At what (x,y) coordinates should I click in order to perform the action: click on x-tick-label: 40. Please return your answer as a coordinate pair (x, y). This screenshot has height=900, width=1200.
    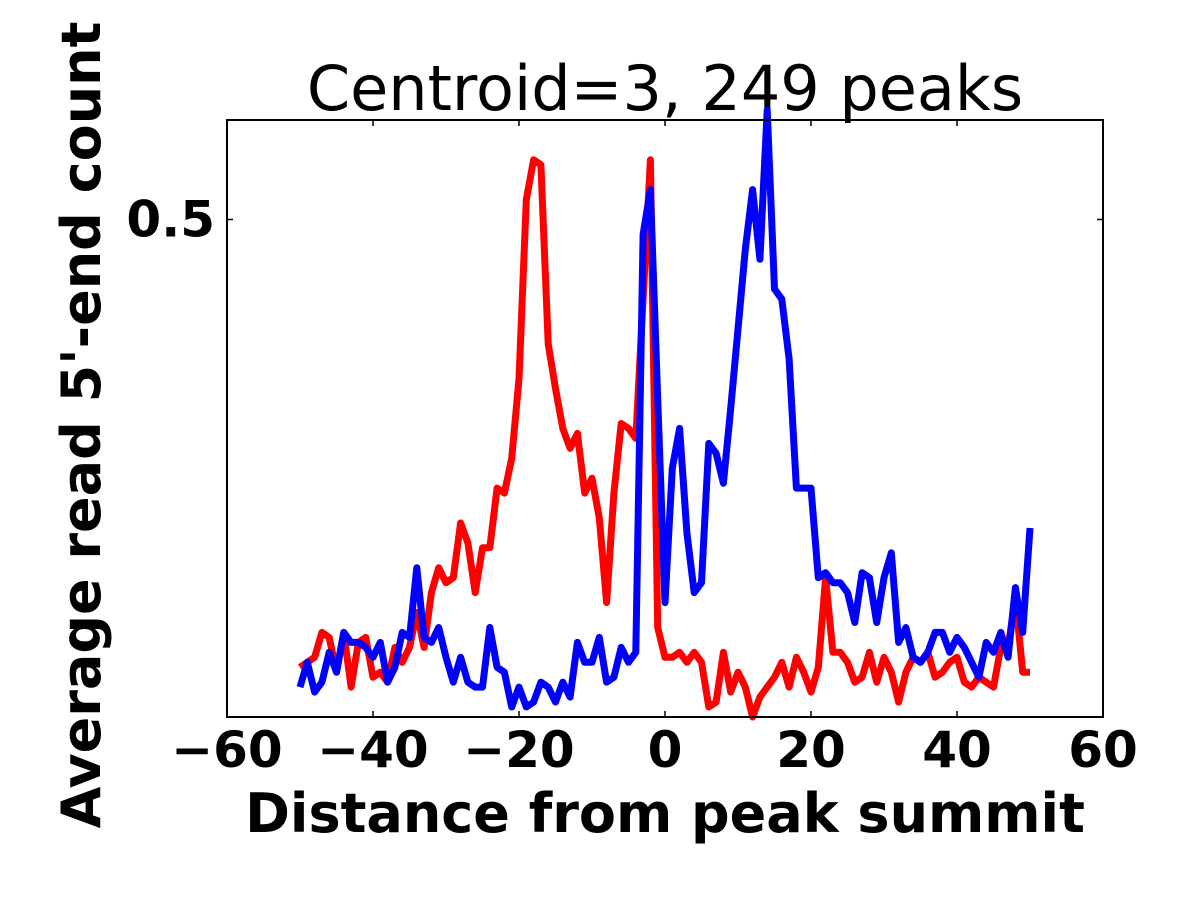
    Looking at the image, I should click on (957, 750).